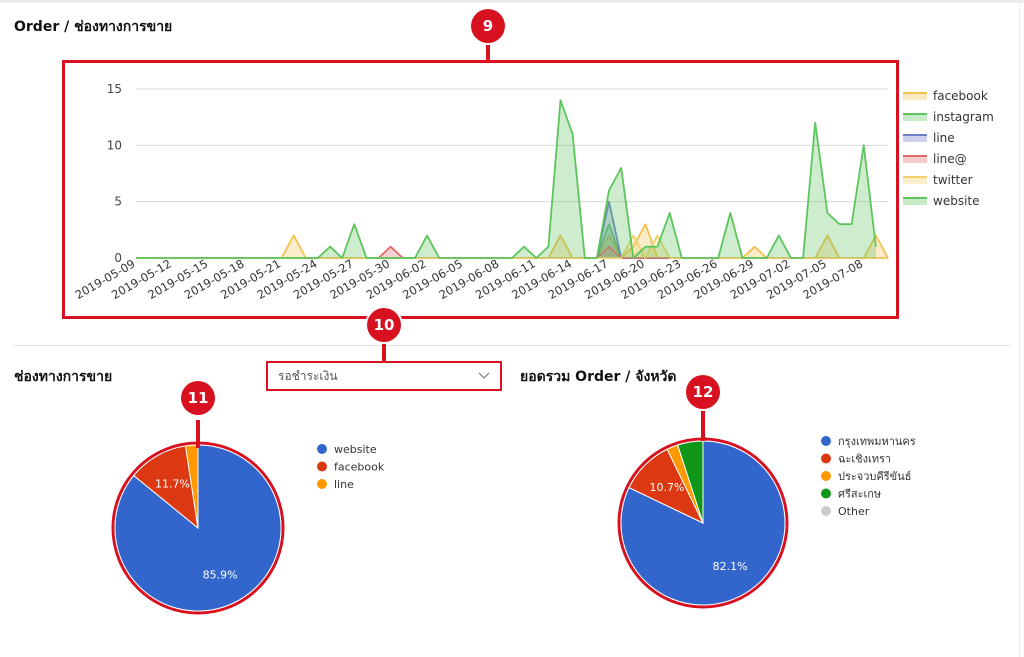 This screenshot has height=657, width=1024. Describe the element at coordinates (512, 345) in the screenshot. I see `section-divider` at that location.